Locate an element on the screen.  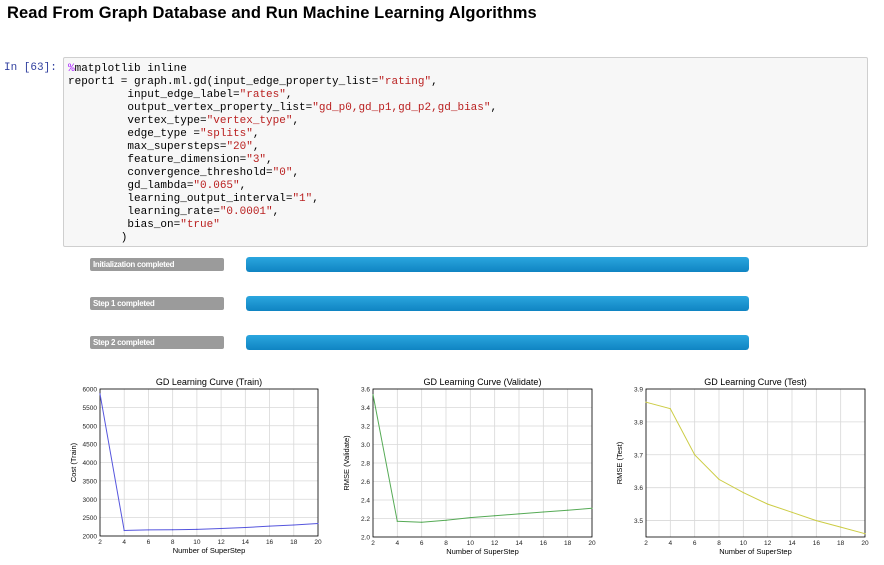
code-token: learning_rate= is located at coordinates (144, 212).